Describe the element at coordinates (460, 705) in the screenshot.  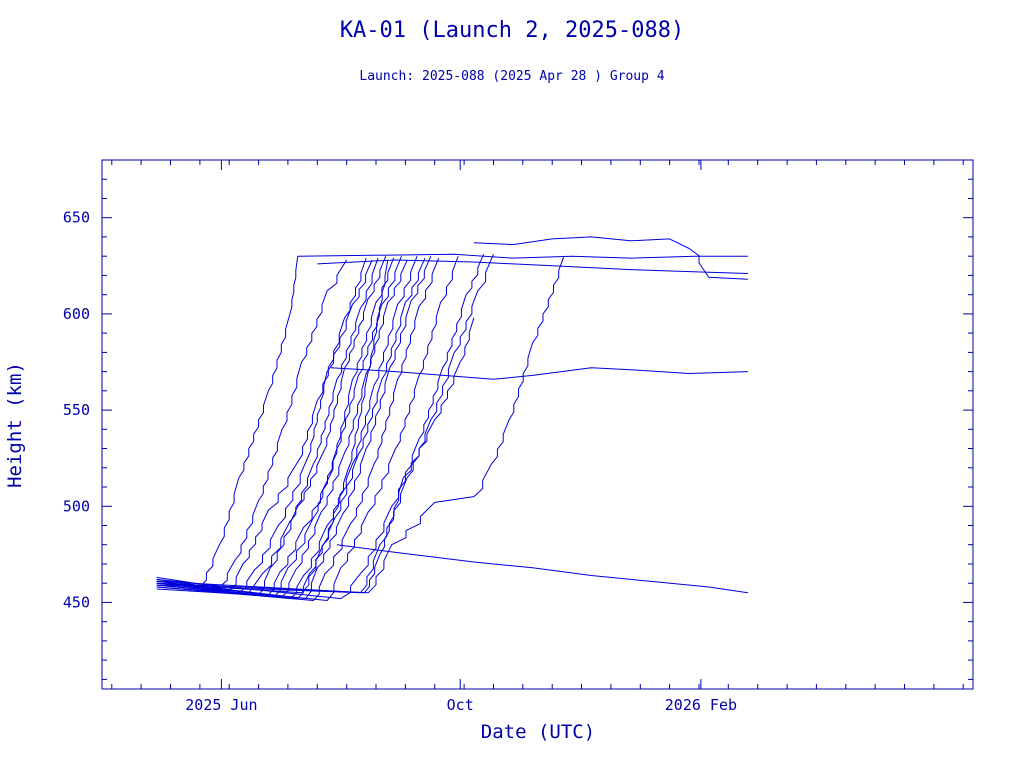
I see `x-tick-label: Oct` at that location.